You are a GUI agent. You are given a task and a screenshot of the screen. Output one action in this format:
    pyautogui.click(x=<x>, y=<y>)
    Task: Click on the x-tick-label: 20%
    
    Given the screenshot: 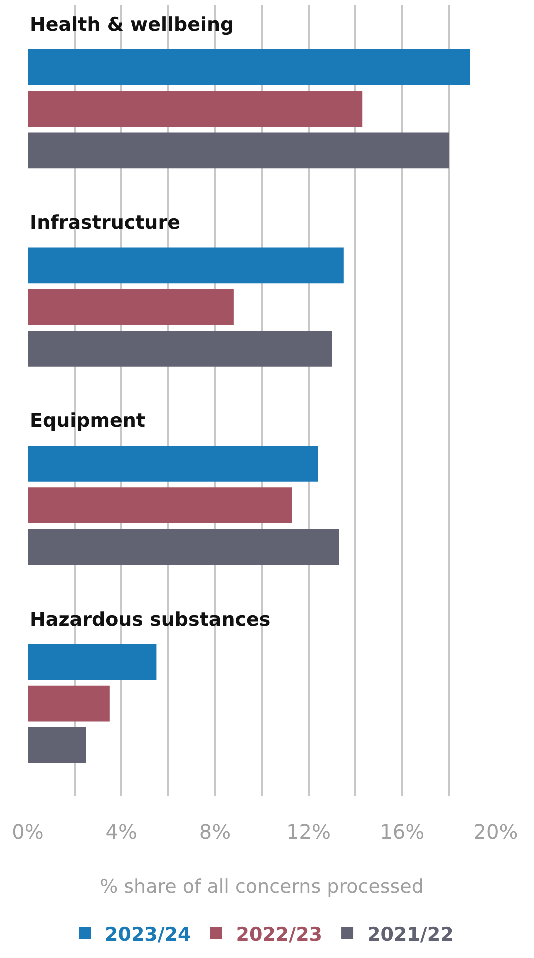 What is the action you would take?
    pyautogui.click(x=496, y=832)
    